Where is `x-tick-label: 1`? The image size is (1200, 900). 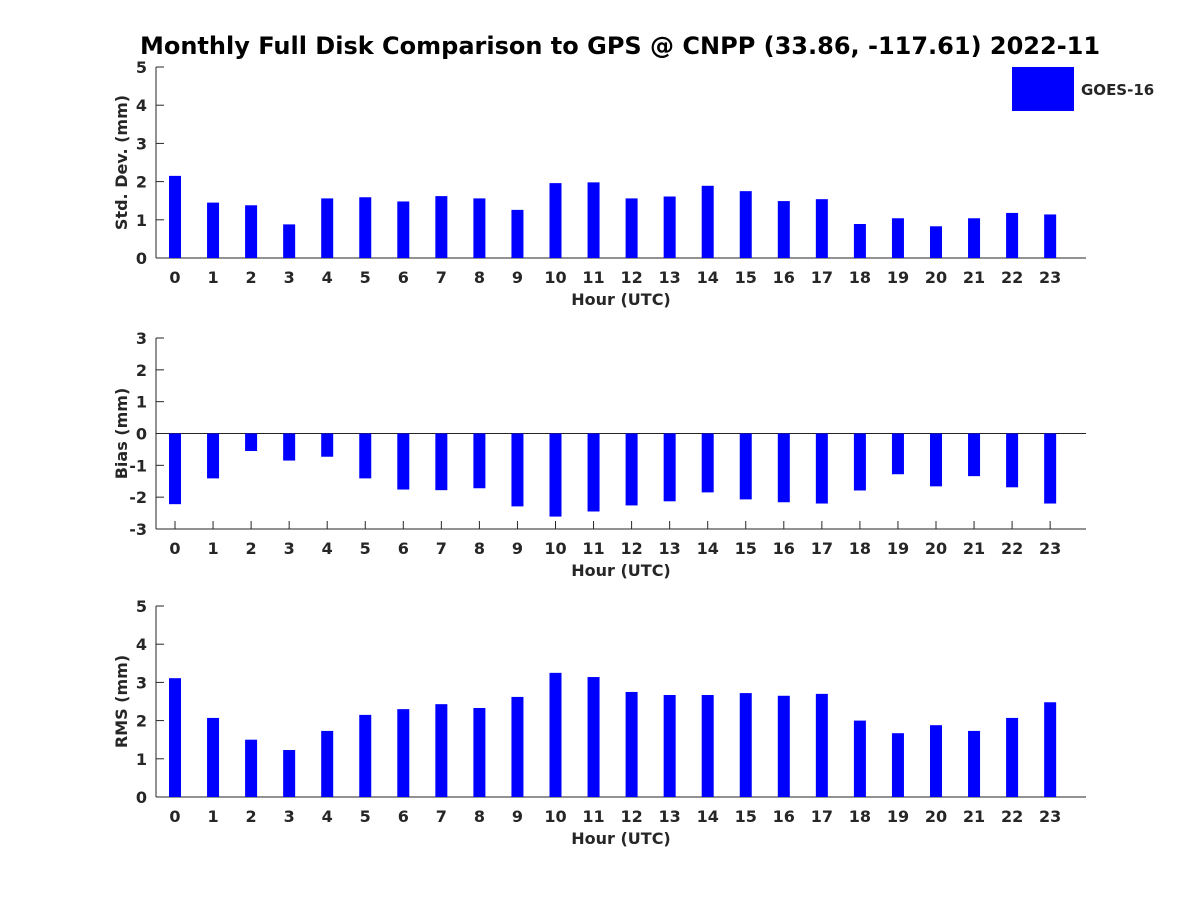 x-tick-label: 1 is located at coordinates (212, 277).